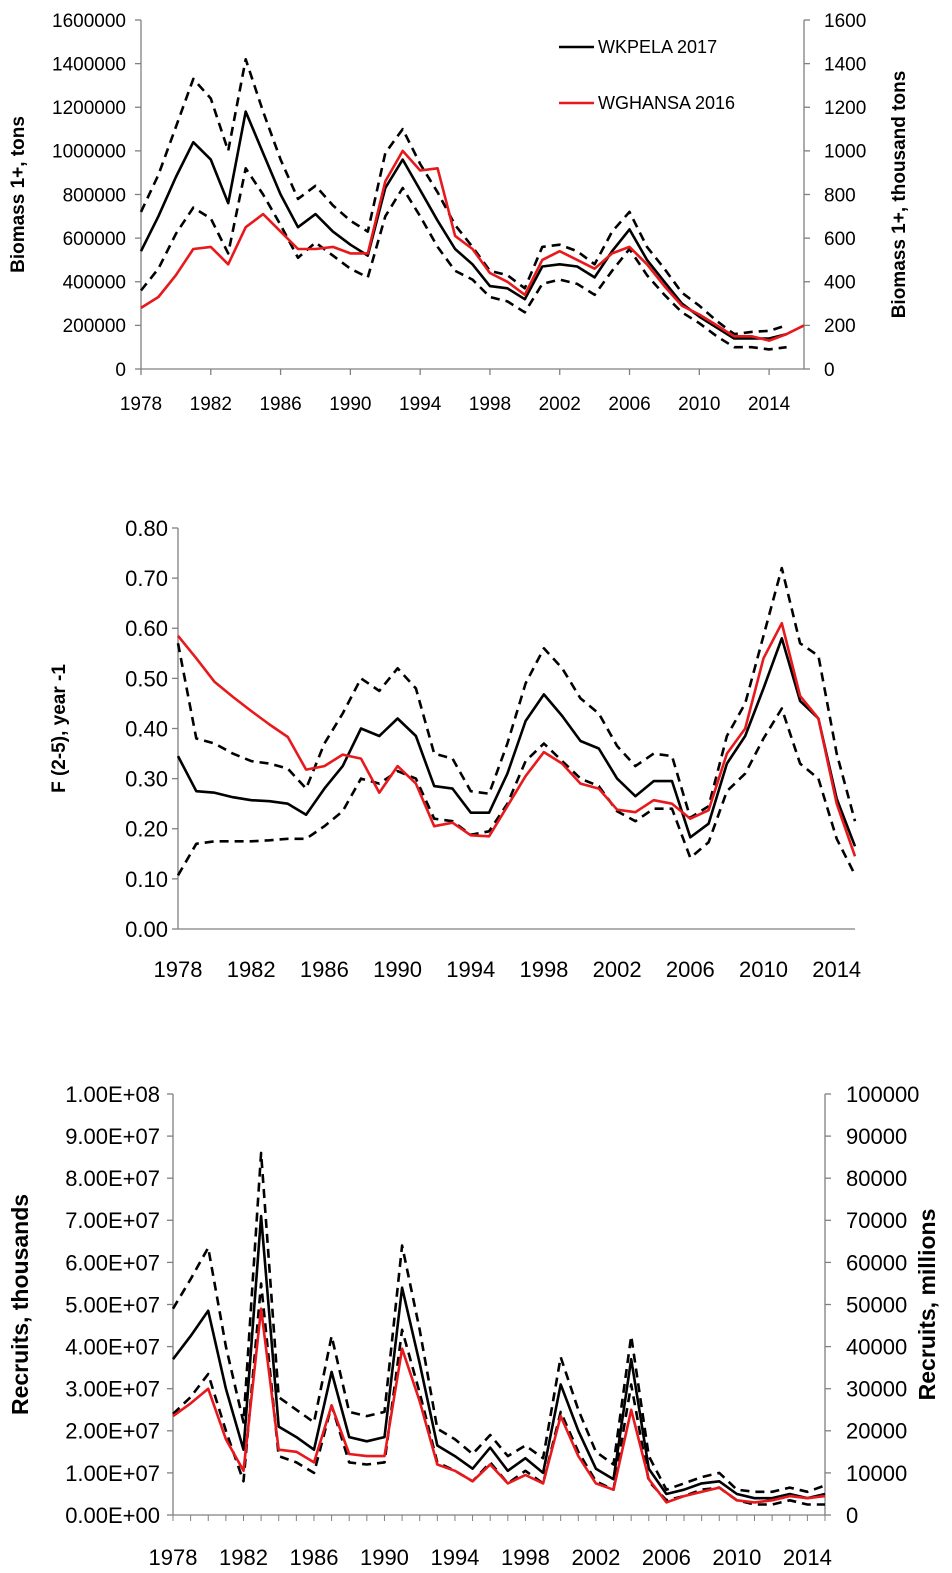  What do you see at coordinates (876, 1347) in the screenshot?
I see `right-y-tick-label: 40000` at bounding box center [876, 1347].